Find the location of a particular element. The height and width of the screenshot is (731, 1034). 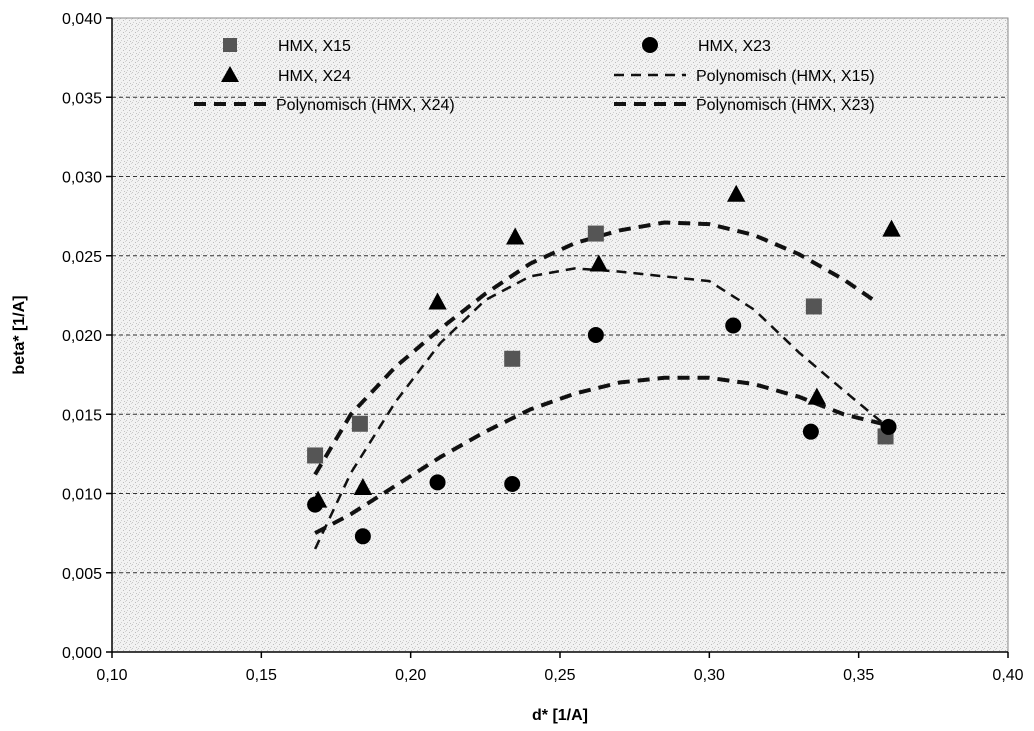

y-tick-label: 0,035 is located at coordinates (82, 98).